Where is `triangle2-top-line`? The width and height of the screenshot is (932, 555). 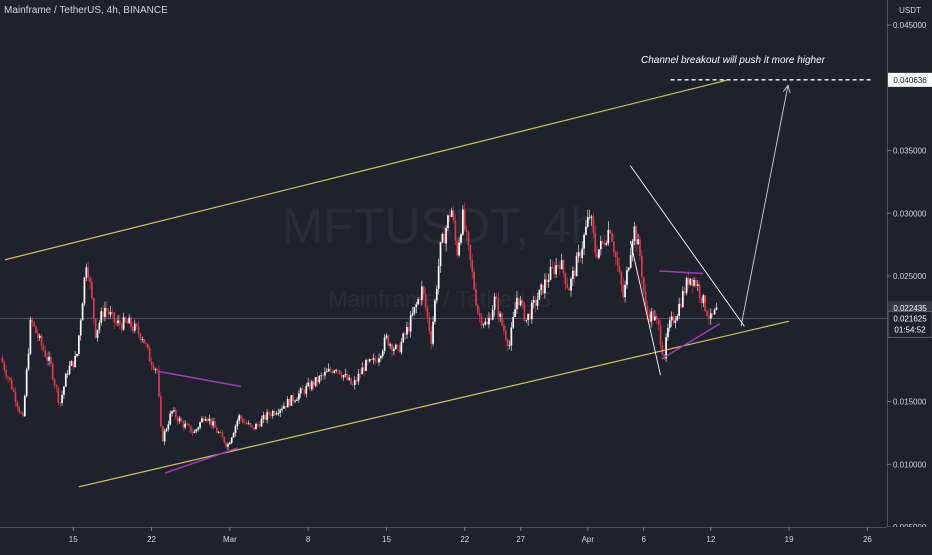 triangle2-top-line is located at coordinates (681, 272).